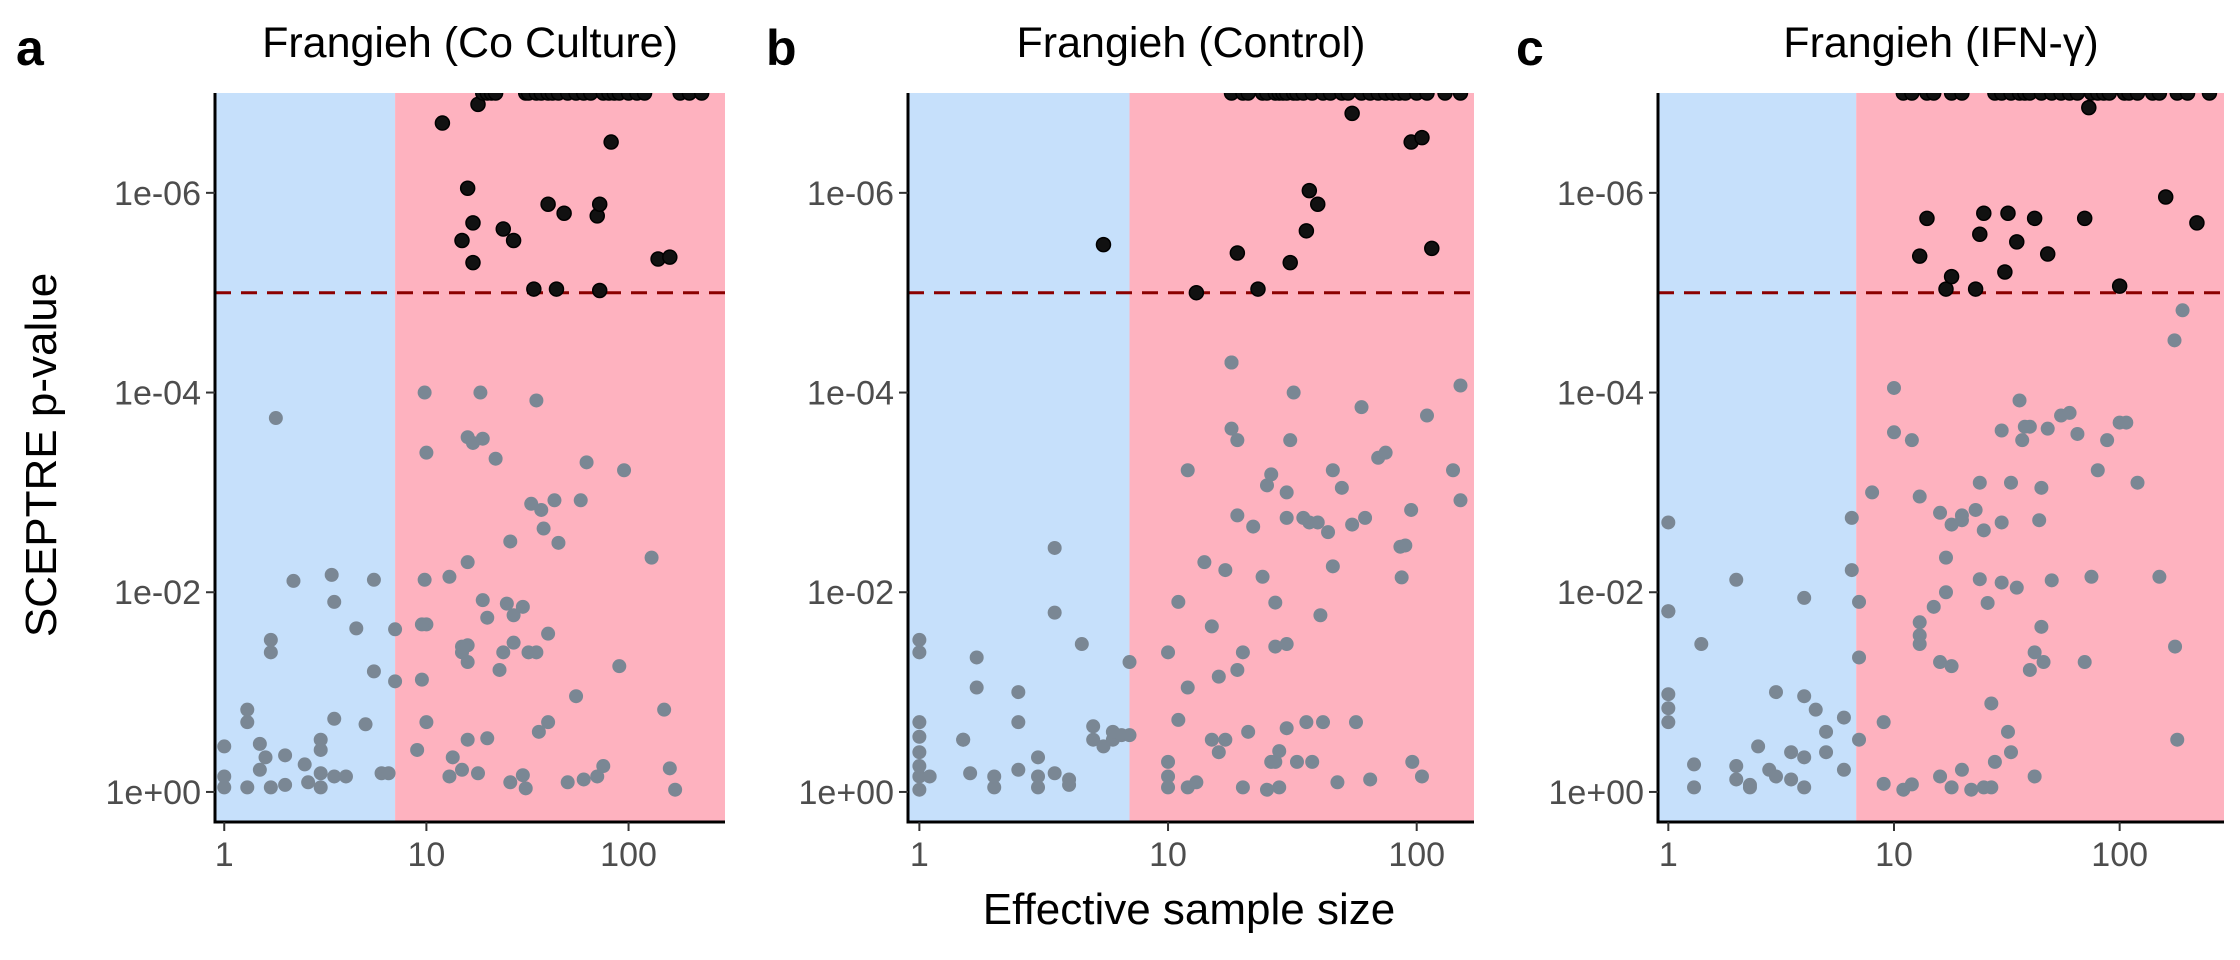  I want to click on y-tick-label: 1e-04, so click(157, 394).